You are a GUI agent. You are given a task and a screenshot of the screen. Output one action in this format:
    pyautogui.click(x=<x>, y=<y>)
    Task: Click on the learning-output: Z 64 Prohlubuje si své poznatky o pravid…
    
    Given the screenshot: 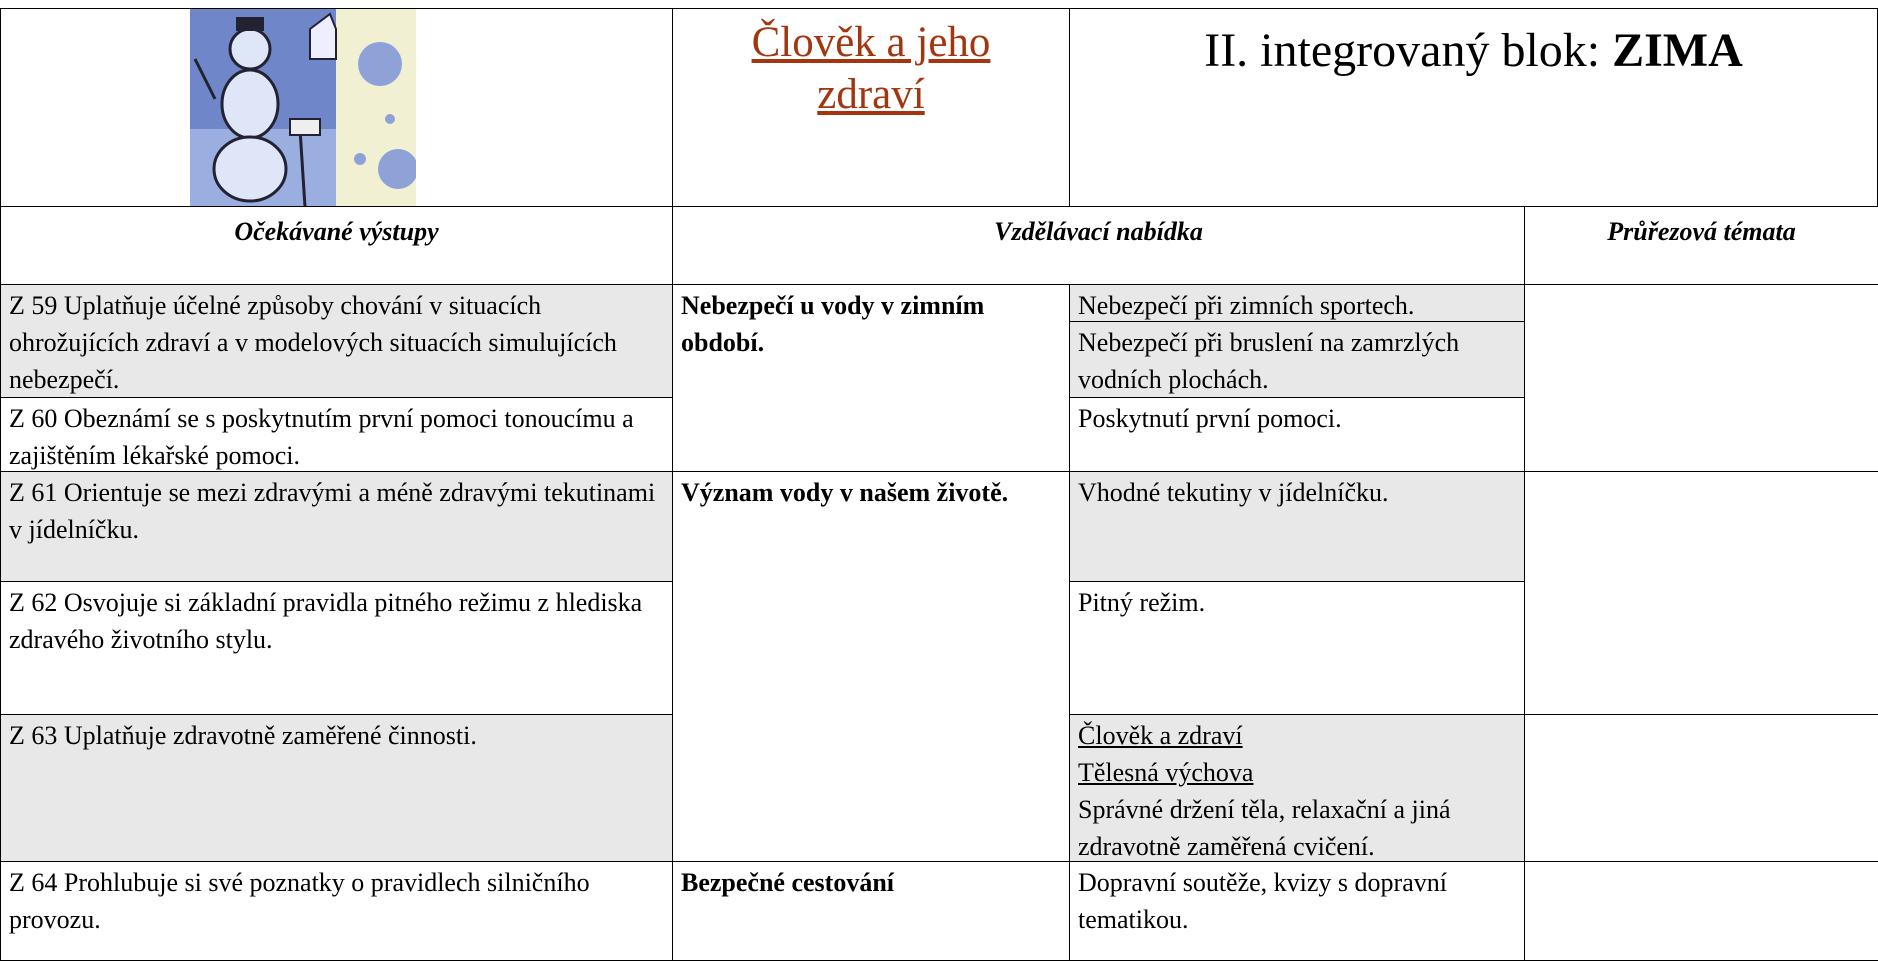 What is the action you would take?
    pyautogui.click(x=336, y=911)
    